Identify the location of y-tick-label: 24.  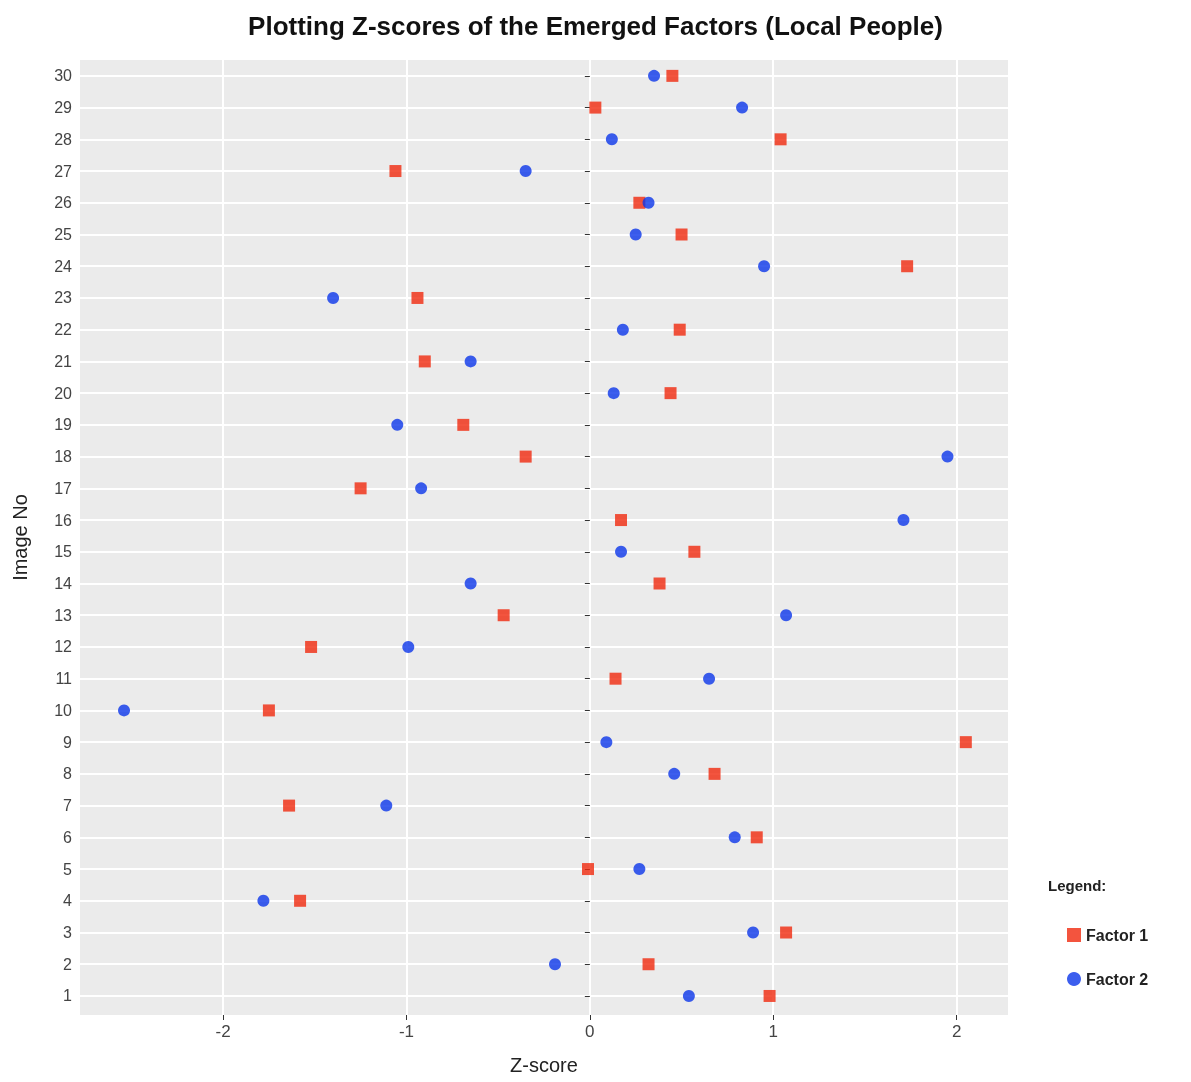
(63, 266).